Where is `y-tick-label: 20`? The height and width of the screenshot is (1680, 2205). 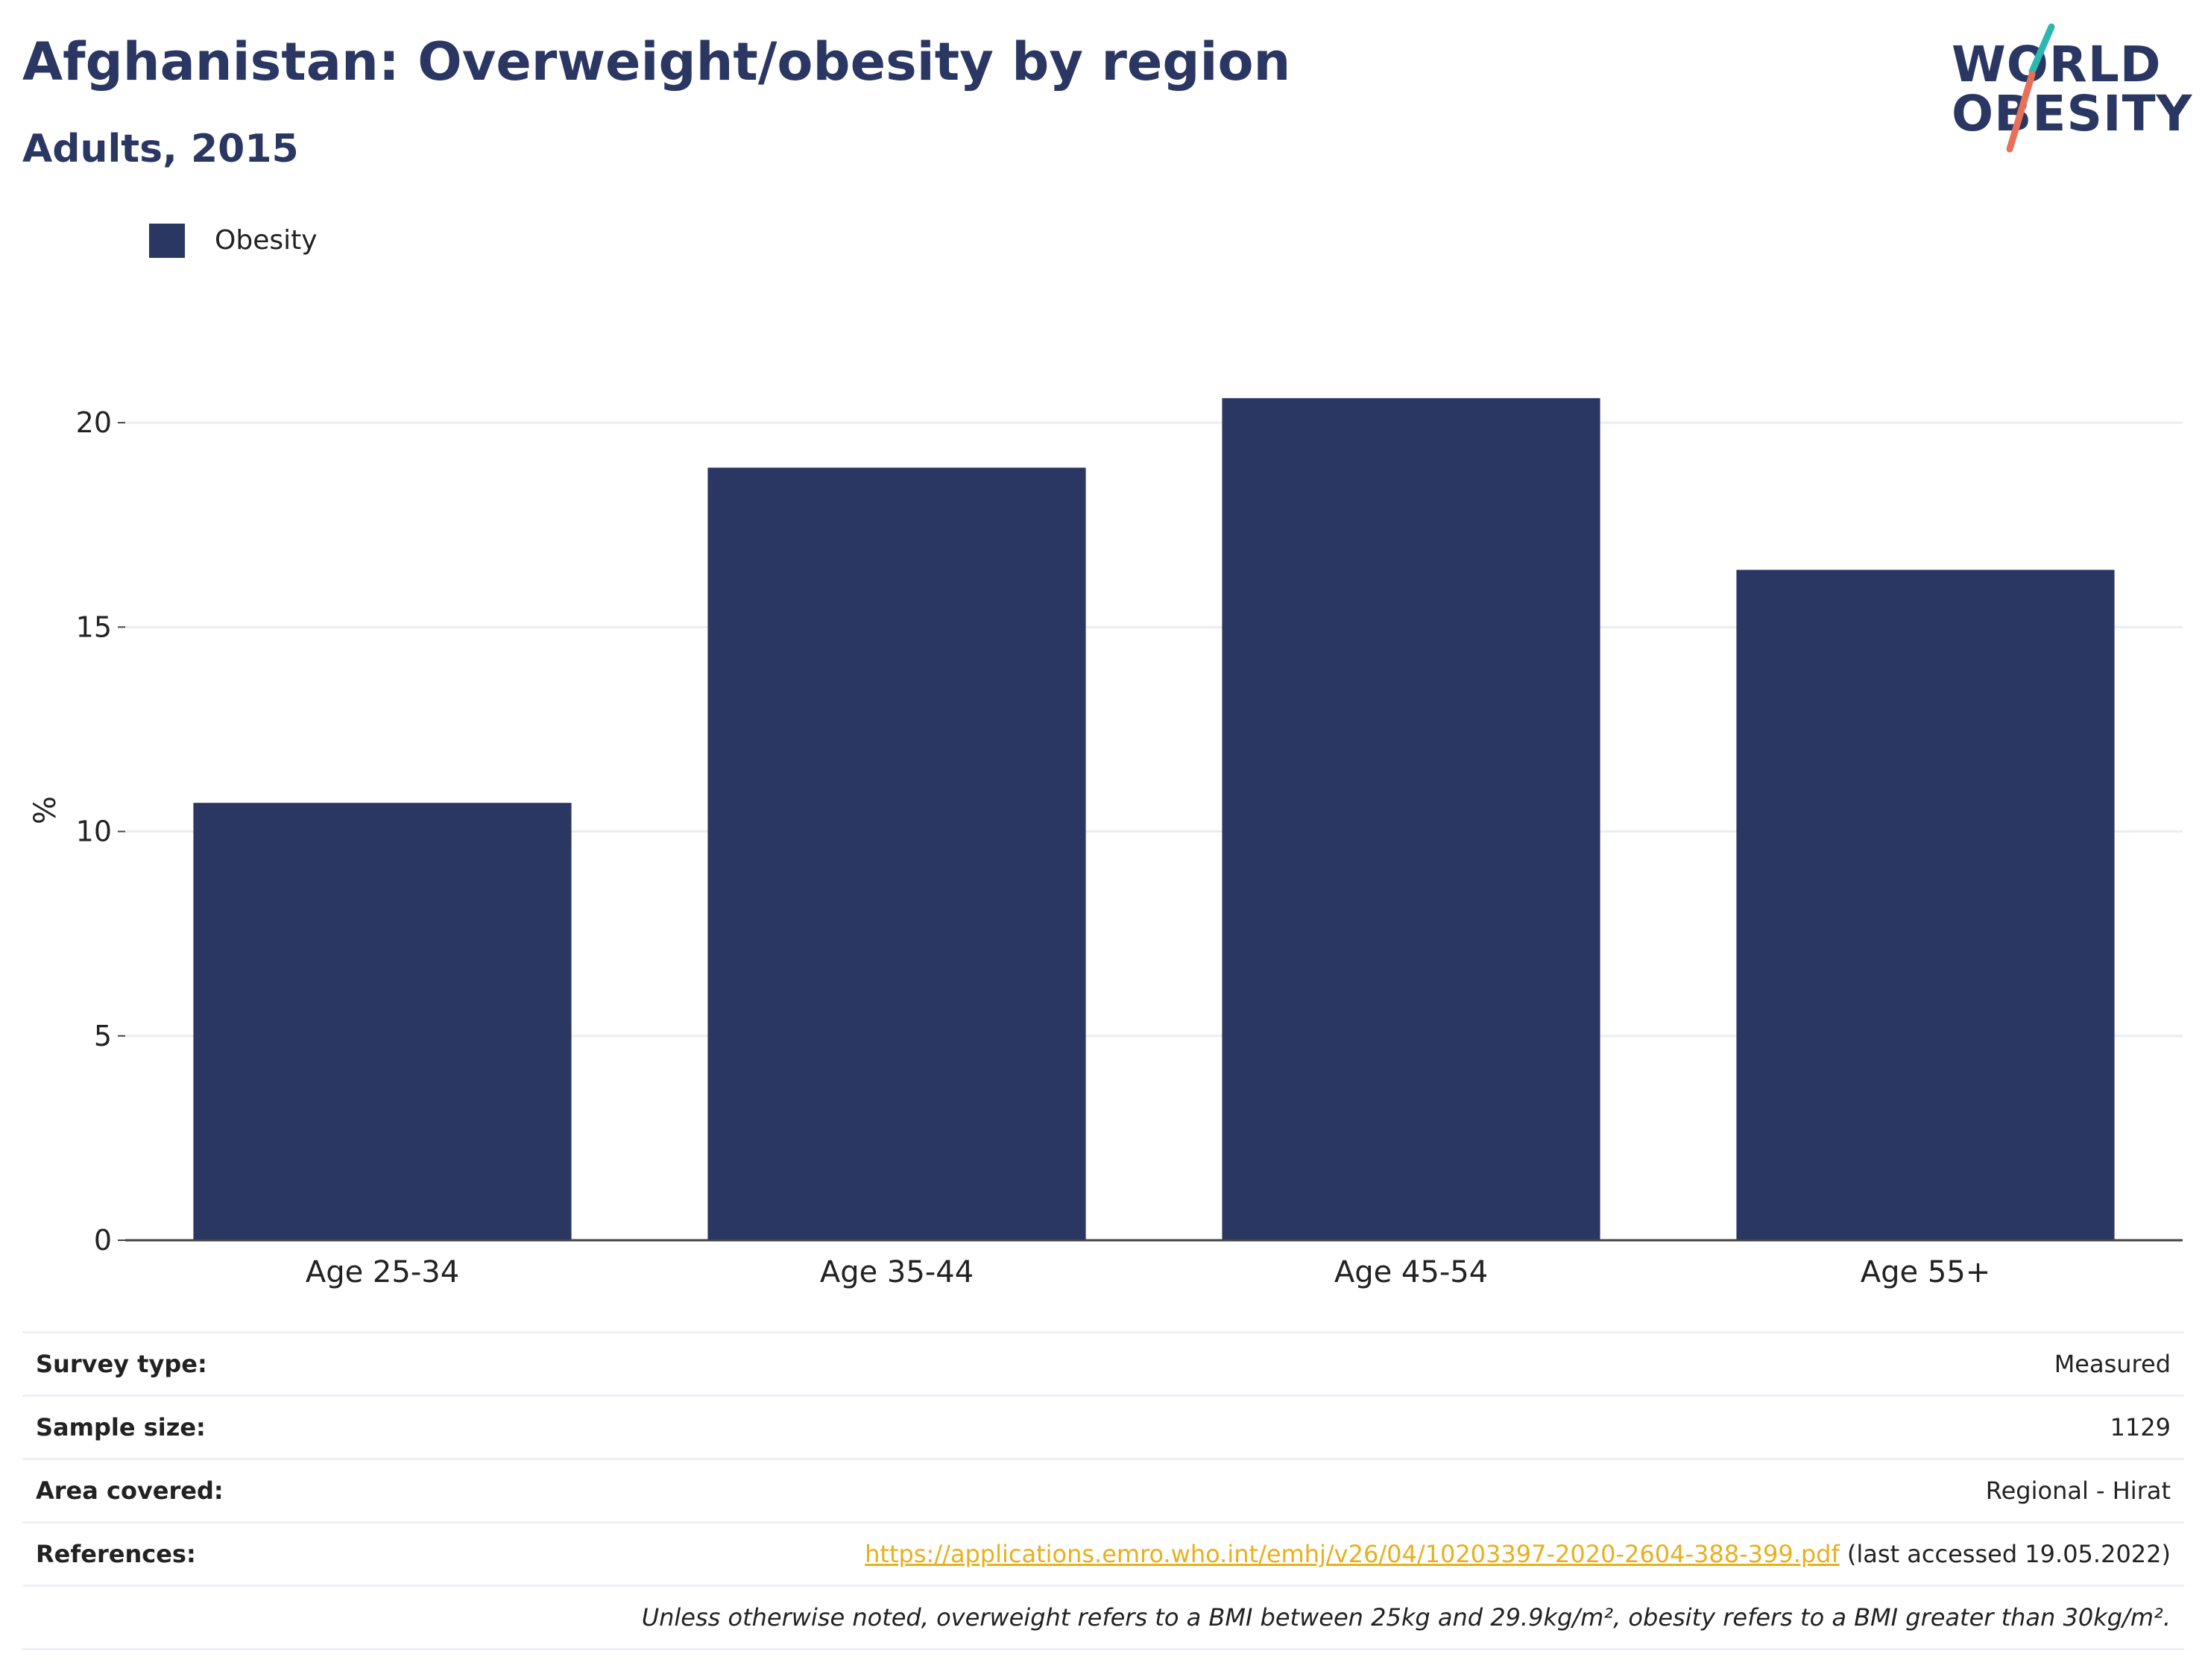 y-tick-label: 20 is located at coordinates (94, 422).